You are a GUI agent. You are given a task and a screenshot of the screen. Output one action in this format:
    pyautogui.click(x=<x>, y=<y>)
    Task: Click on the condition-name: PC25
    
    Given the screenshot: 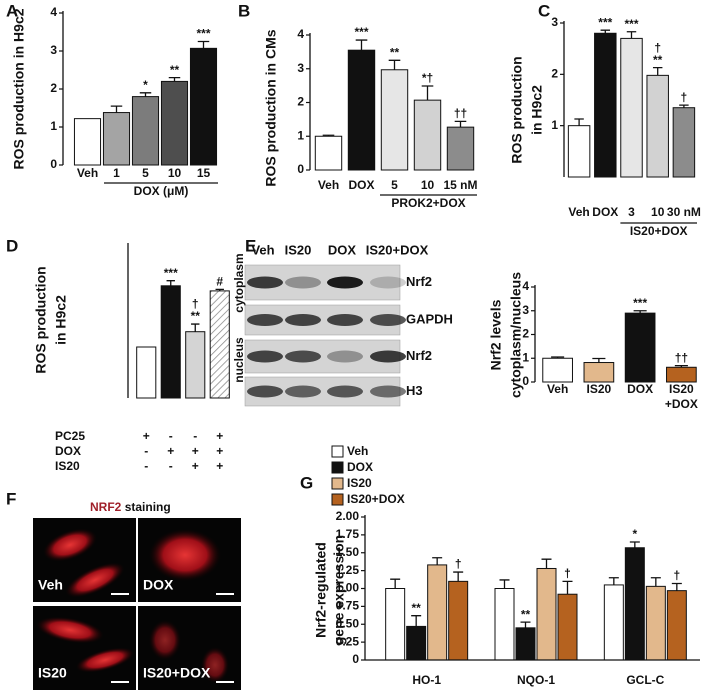 What is the action you would take?
    pyautogui.click(x=70, y=436)
    